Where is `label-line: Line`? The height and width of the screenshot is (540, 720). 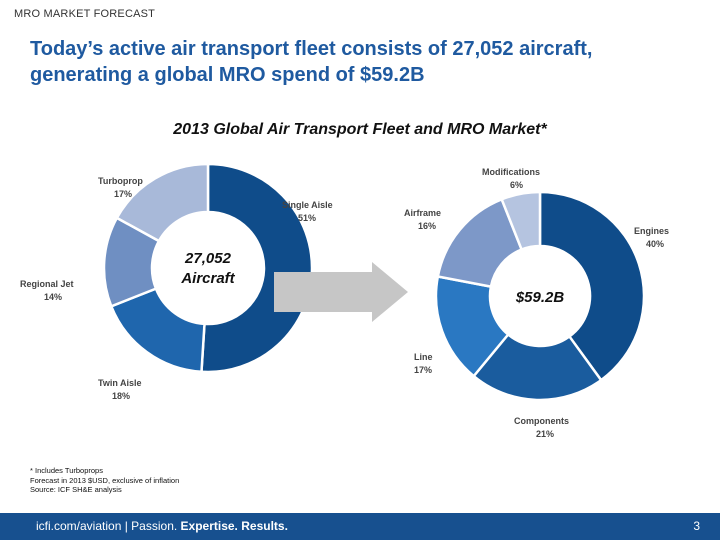
label-line: Line is located at coordinates (423, 357).